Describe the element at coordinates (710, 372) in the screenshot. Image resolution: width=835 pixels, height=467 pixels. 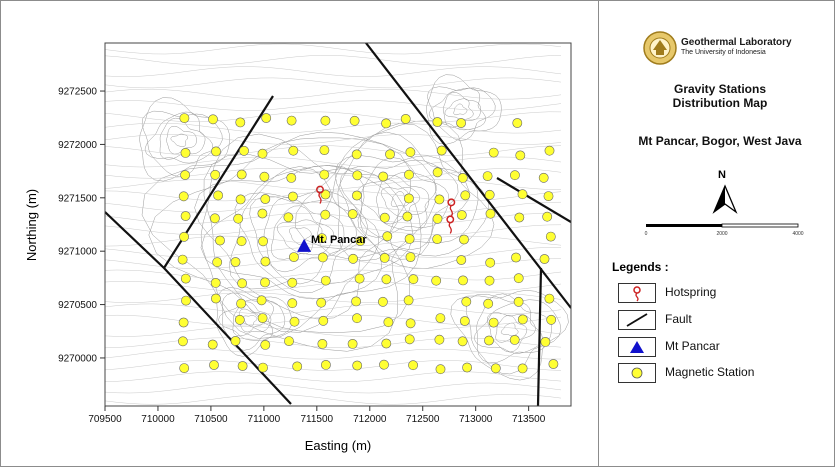
I see `legend-label-station: Magnetic Station` at that location.